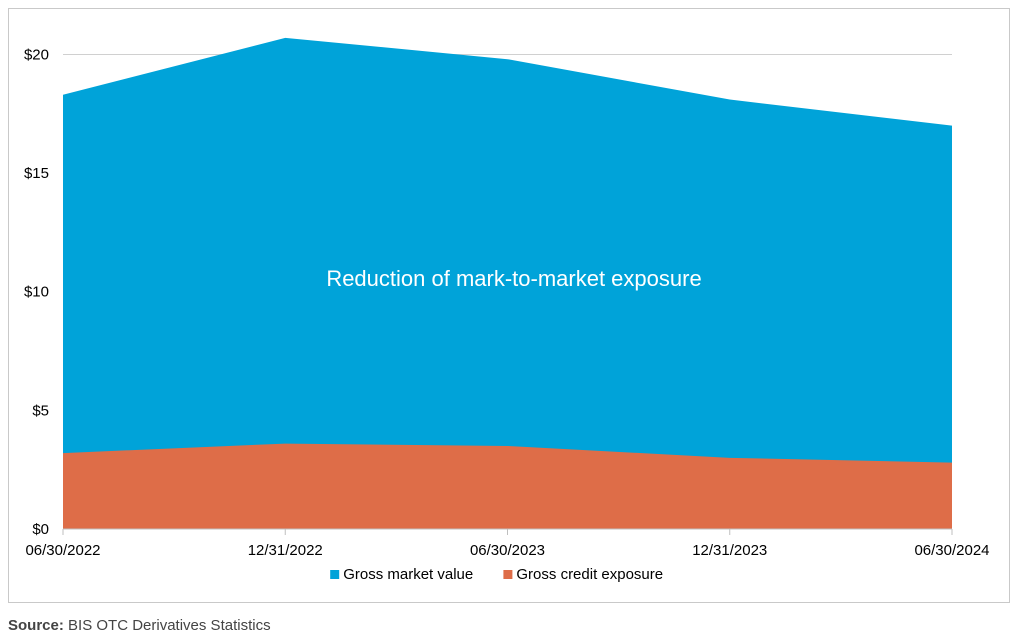 Image resolution: width=1022 pixels, height=642 pixels. What do you see at coordinates (589, 574) in the screenshot?
I see `legend-label-gross-credit-exposure: Gross credit exposure` at bounding box center [589, 574].